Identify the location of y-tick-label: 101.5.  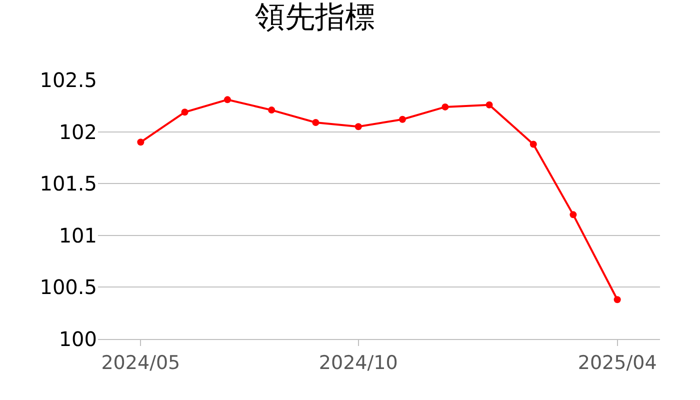
(68, 184).